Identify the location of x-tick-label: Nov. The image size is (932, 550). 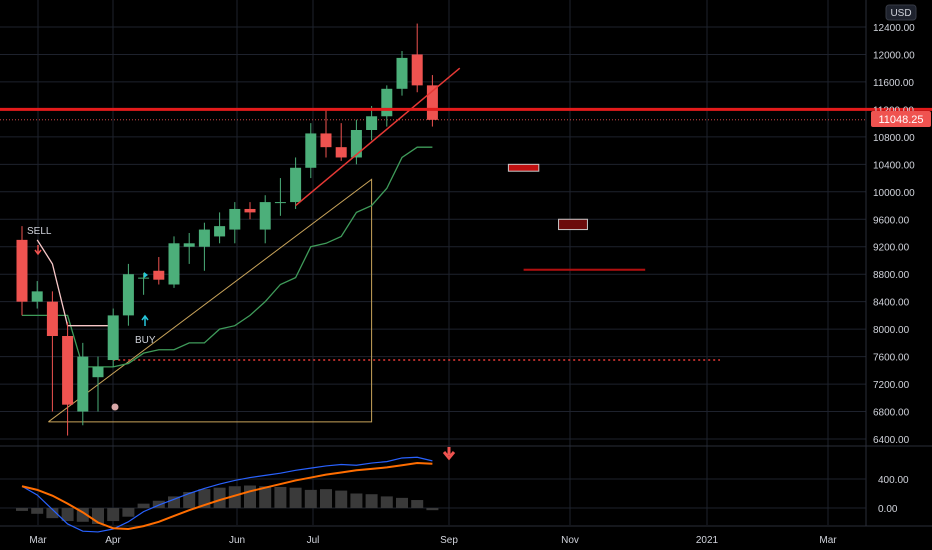
(570, 540).